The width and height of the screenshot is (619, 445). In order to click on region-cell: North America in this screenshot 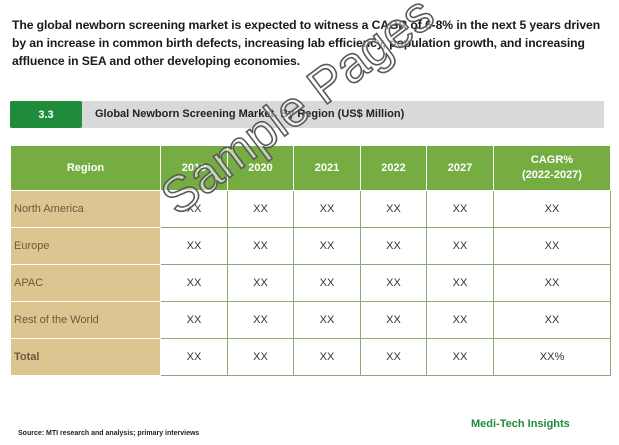, I will do `click(85, 209)`.